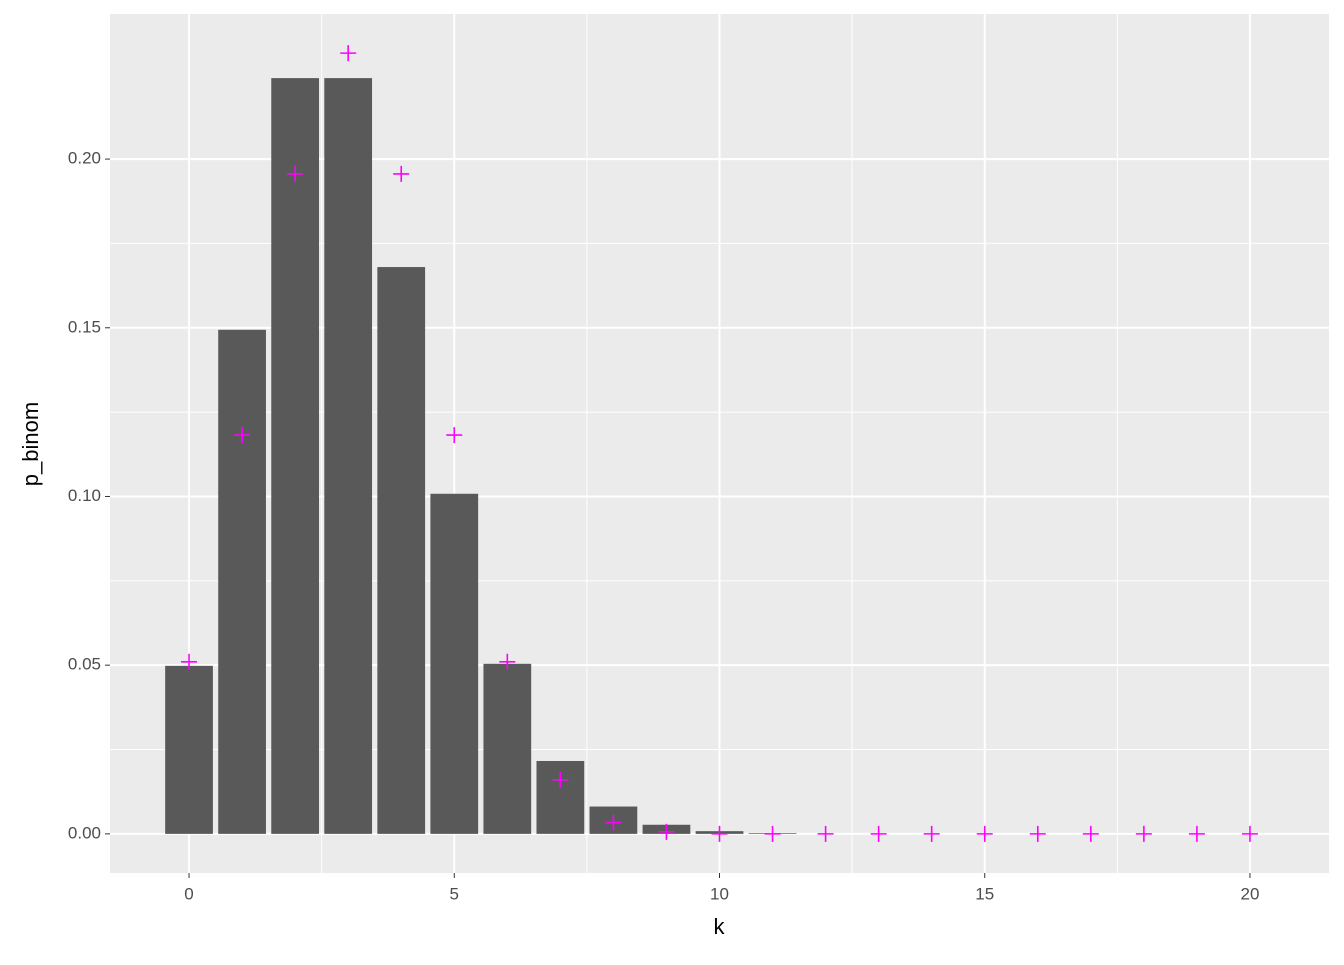 This screenshot has width=1344, height=965. What do you see at coordinates (720, 926) in the screenshot?
I see `x-axis-title: k` at bounding box center [720, 926].